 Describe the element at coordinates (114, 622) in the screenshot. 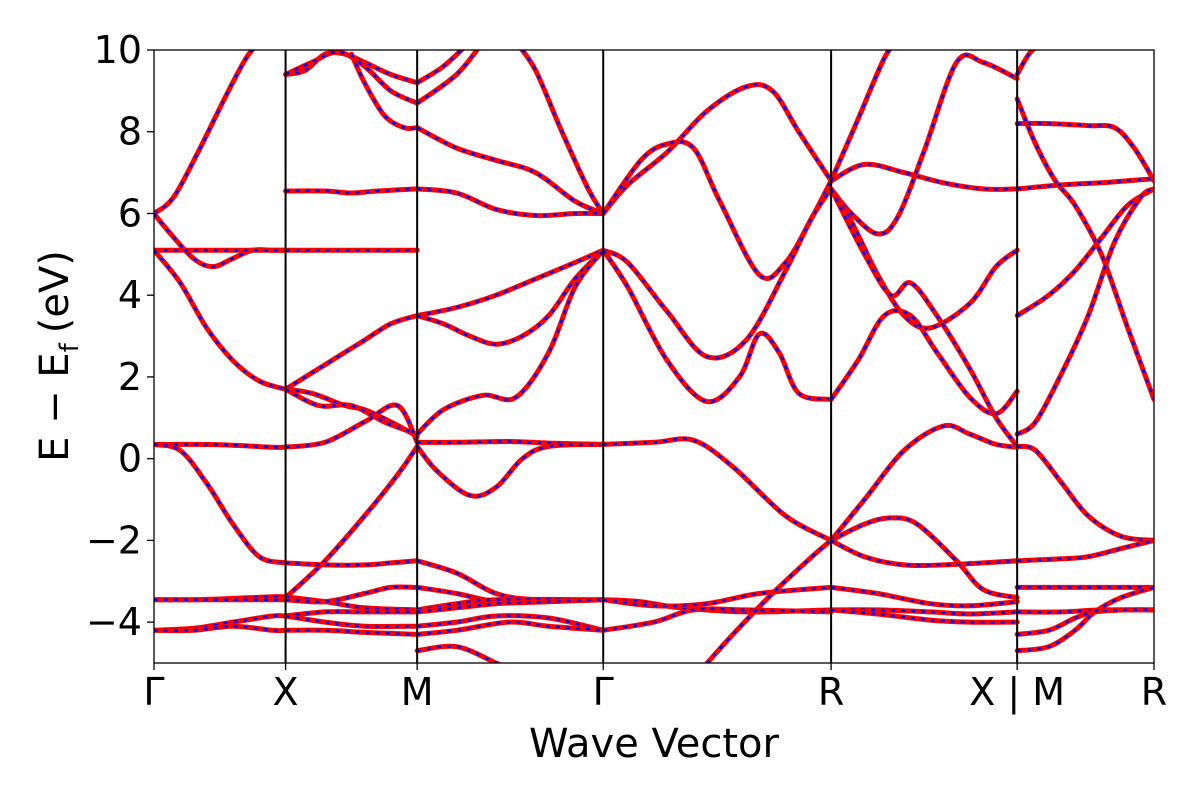

I see `y-tick-label-7: −4` at that location.